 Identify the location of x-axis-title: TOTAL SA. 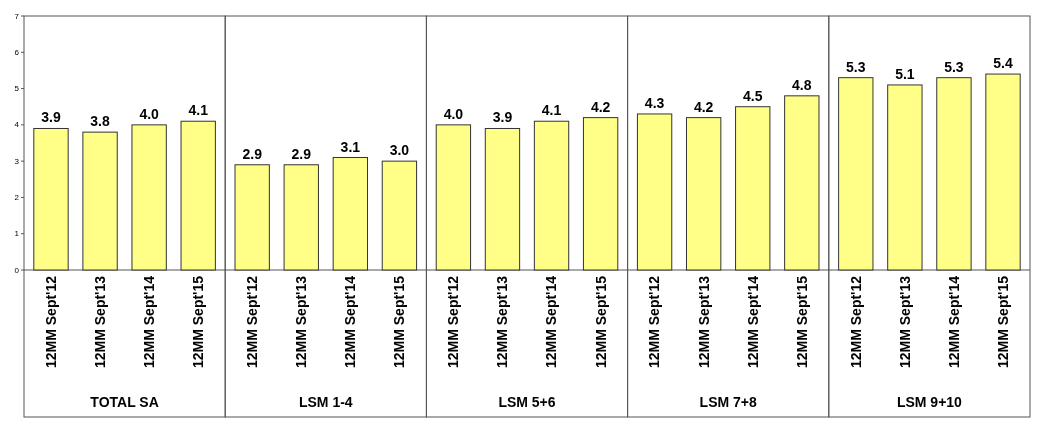
(124, 402).